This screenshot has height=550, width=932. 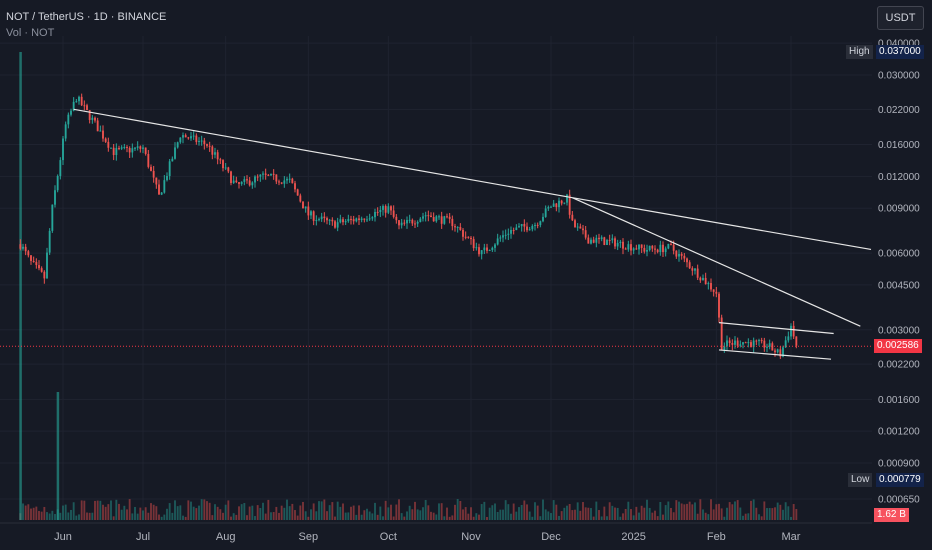 What do you see at coordinates (899, 432) in the screenshot?
I see `price-tick-label: 0.001200` at bounding box center [899, 432].